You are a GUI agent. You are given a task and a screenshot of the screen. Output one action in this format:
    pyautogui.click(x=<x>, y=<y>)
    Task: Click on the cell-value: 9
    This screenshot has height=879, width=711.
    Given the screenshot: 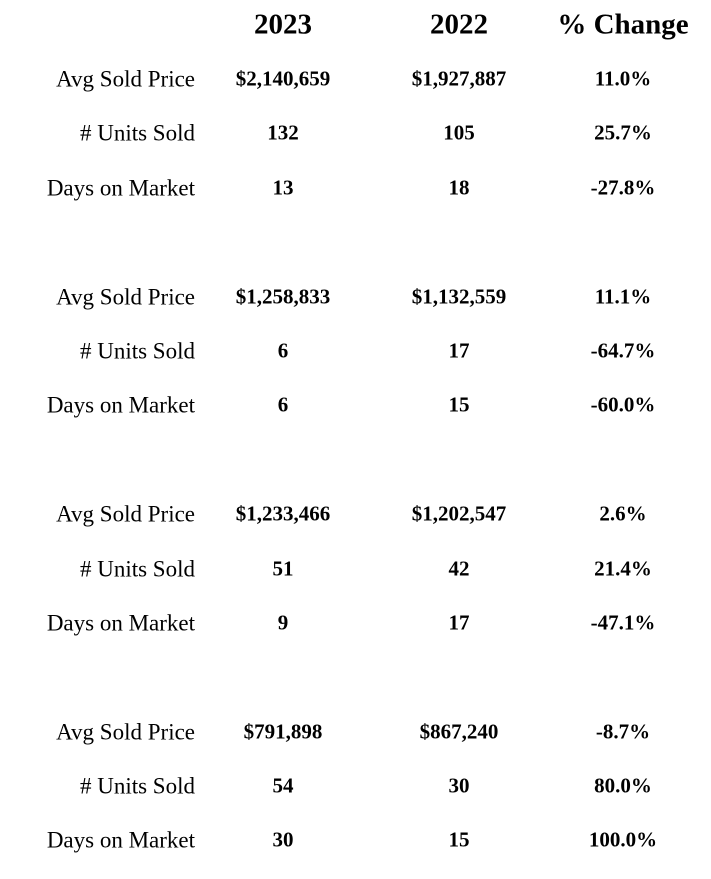 What is the action you would take?
    pyautogui.click(x=283, y=622)
    